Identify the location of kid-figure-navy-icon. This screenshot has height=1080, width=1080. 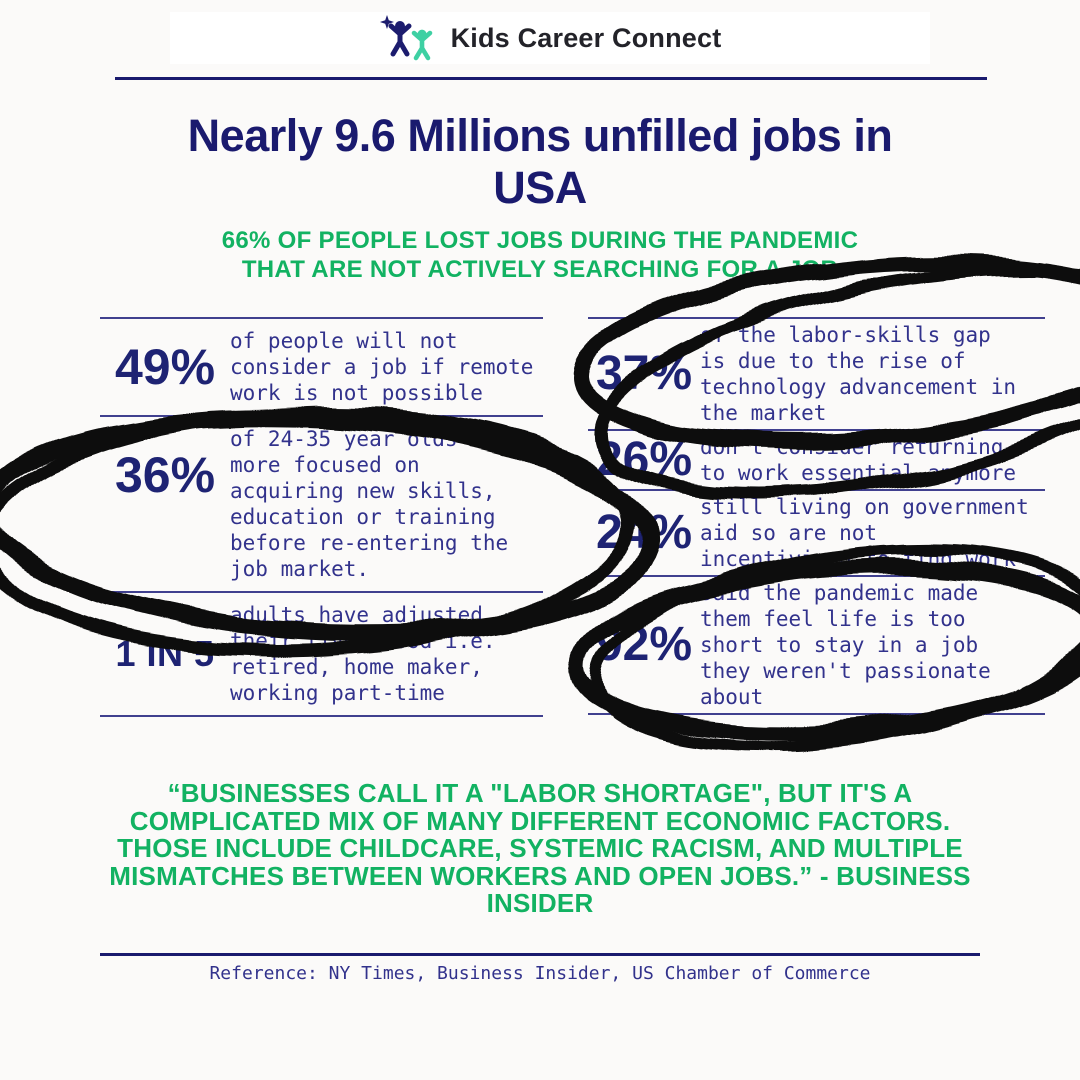
(400, 39).